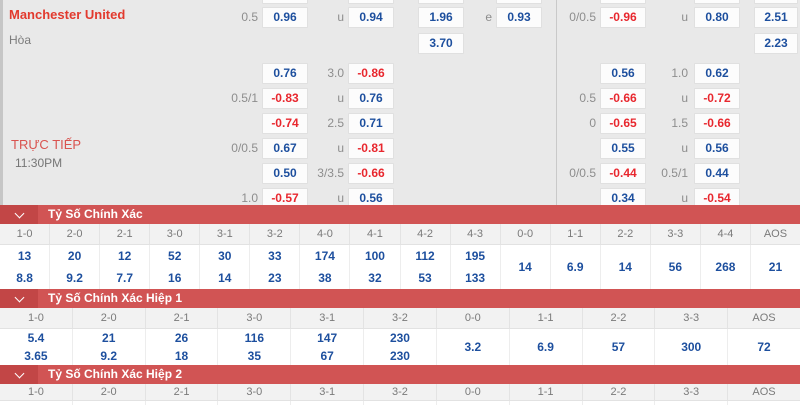 The width and height of the screenshot is (800, 405). What do you see at coordinates (475, 256) in the screenshot?
I see `score-odds-value: 195` at bounding box center [475, 256].